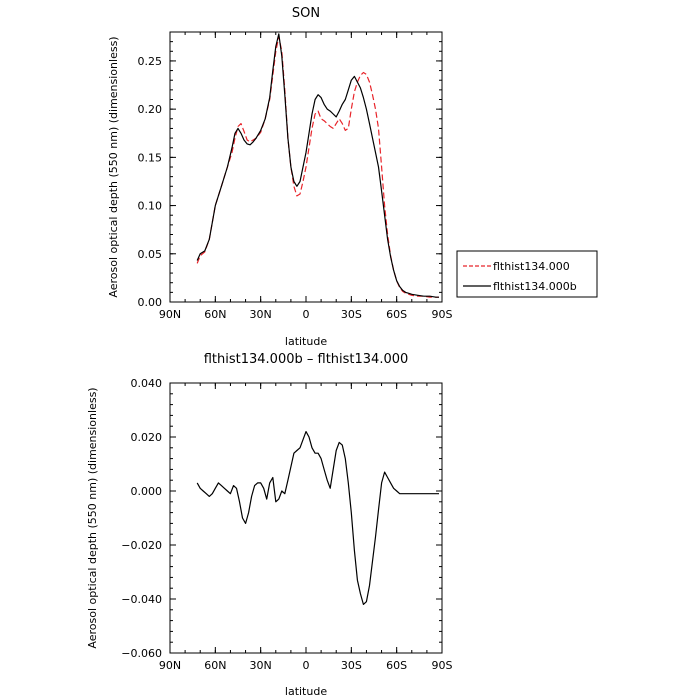 The image size is (700, 700). I want to click on chart-title: SON, so click(306, 13).